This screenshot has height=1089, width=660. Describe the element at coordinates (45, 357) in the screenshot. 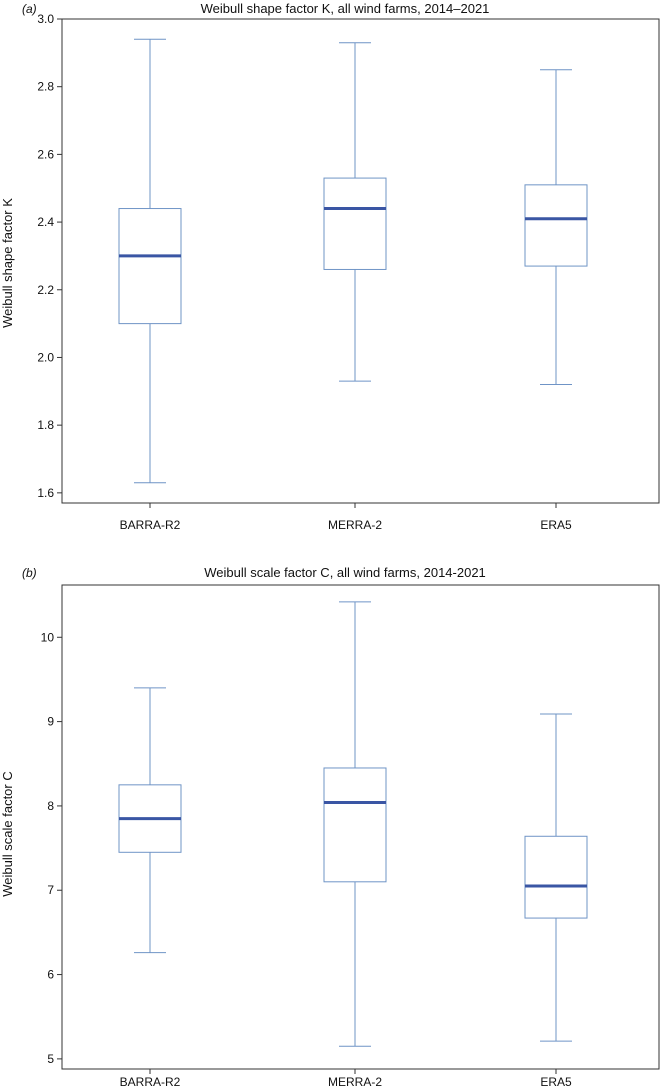

I see `panel-a-y-tick-label: 2.0` at that location.